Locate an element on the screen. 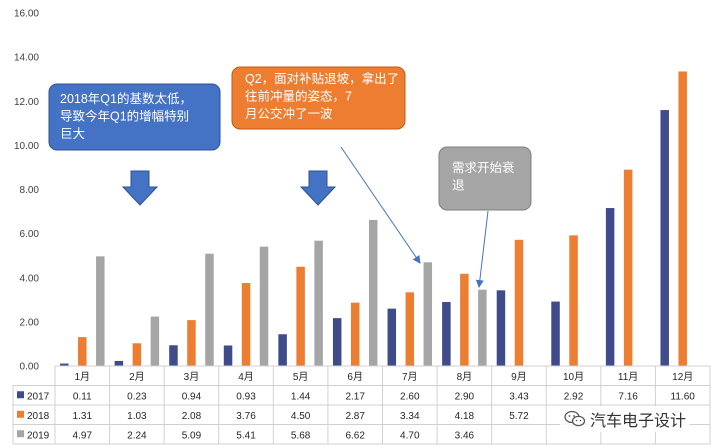 The image size is (714, 448). category-label: 5月 is located at coordinates (301, 377).